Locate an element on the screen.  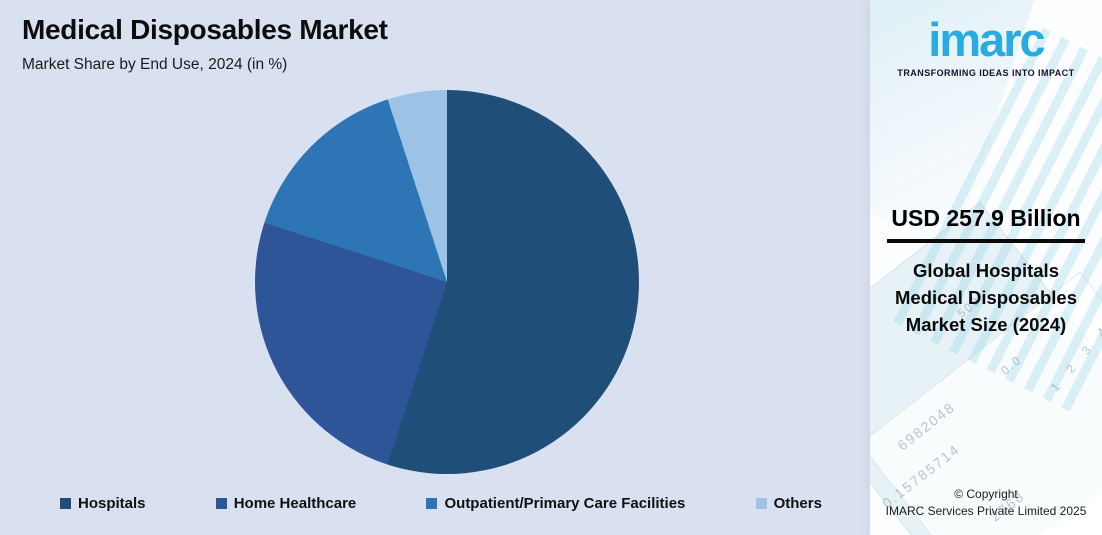
imarc-logo: imarc TRANSFORMING IDEAS INTO IMPACT is located at coordinates (986, 47).